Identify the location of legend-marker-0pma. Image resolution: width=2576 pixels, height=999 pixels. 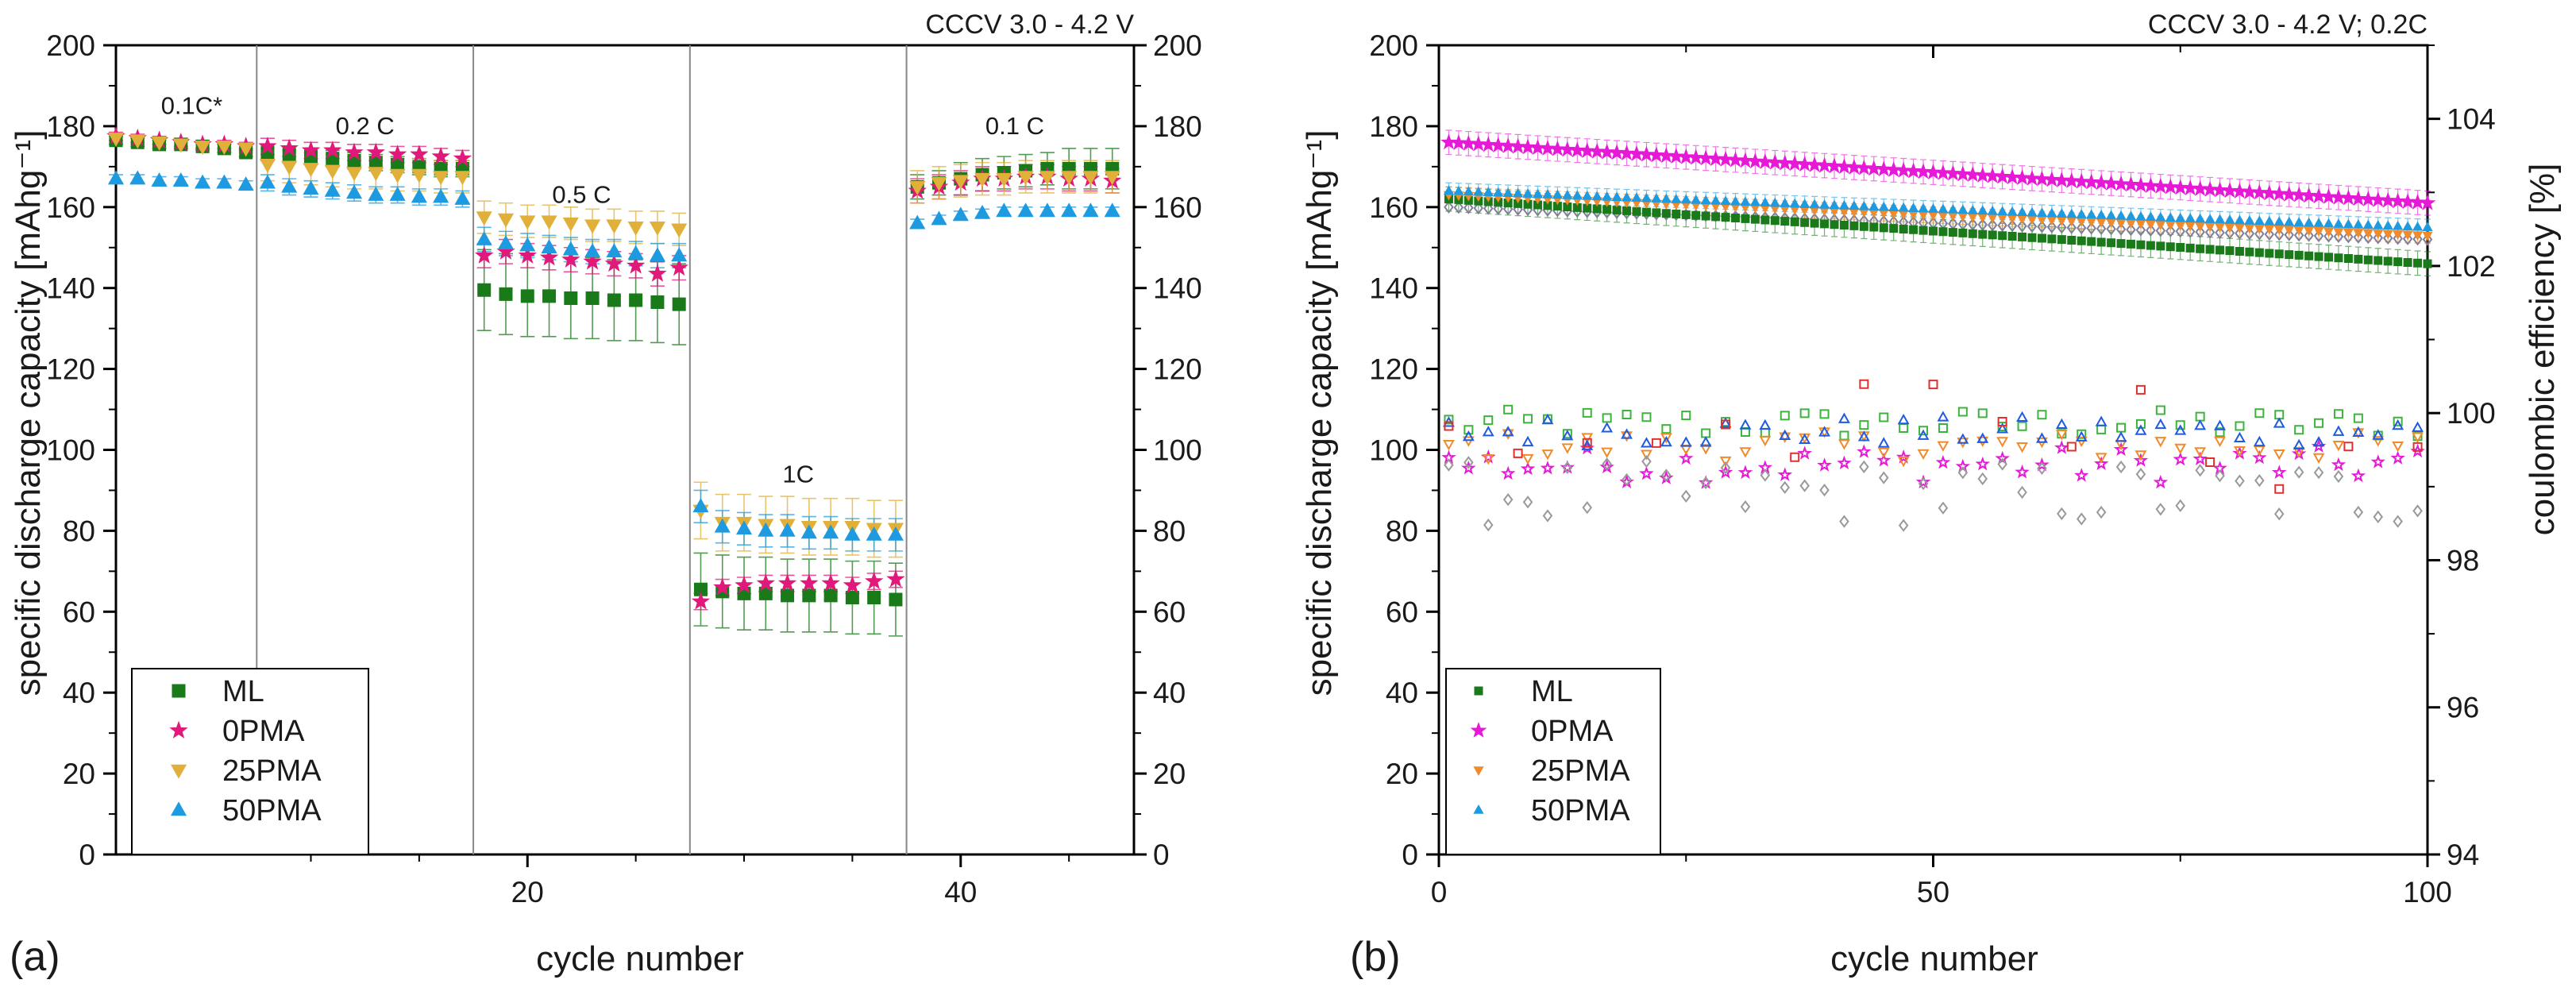
(1478, 730).